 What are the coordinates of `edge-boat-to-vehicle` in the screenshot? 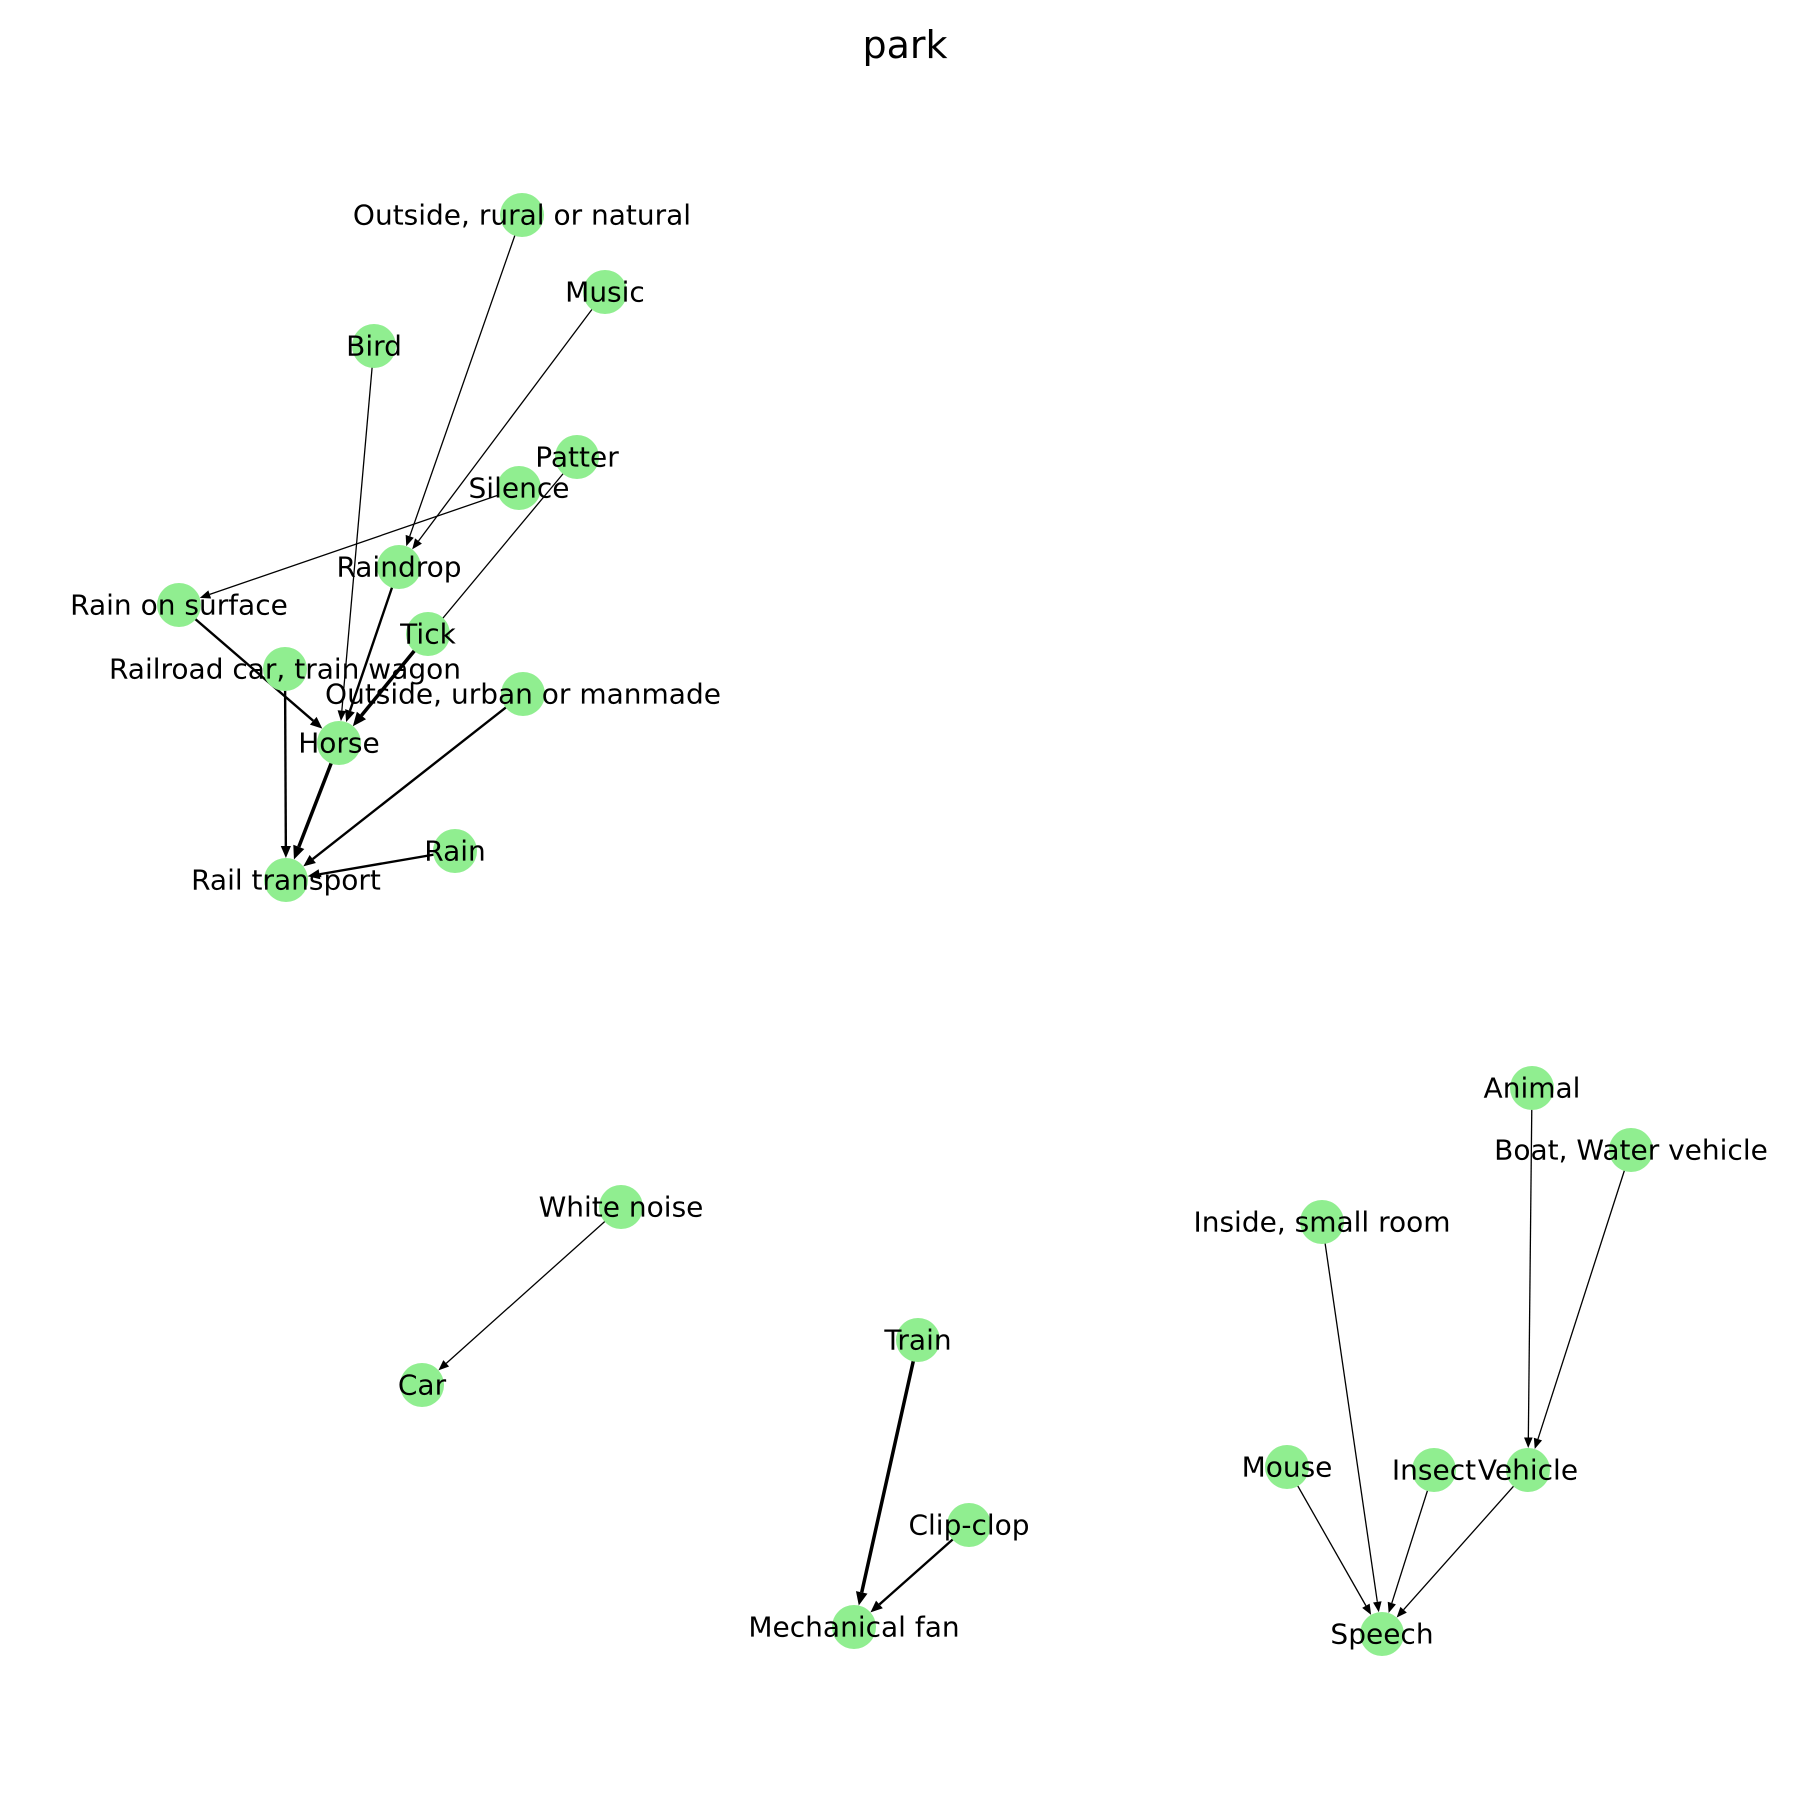 It's located at (1582, 1299).